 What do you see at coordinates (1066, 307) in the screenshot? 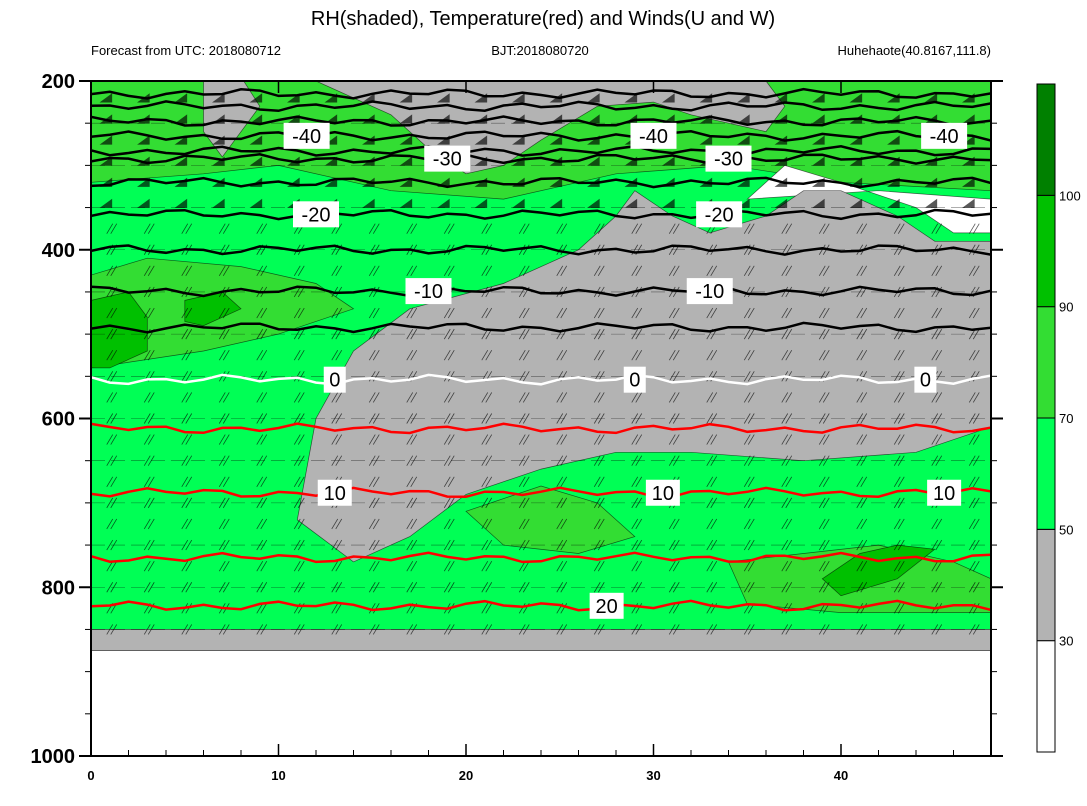
I see `colorbar-label: 90` at bounding box center [1066, 307].